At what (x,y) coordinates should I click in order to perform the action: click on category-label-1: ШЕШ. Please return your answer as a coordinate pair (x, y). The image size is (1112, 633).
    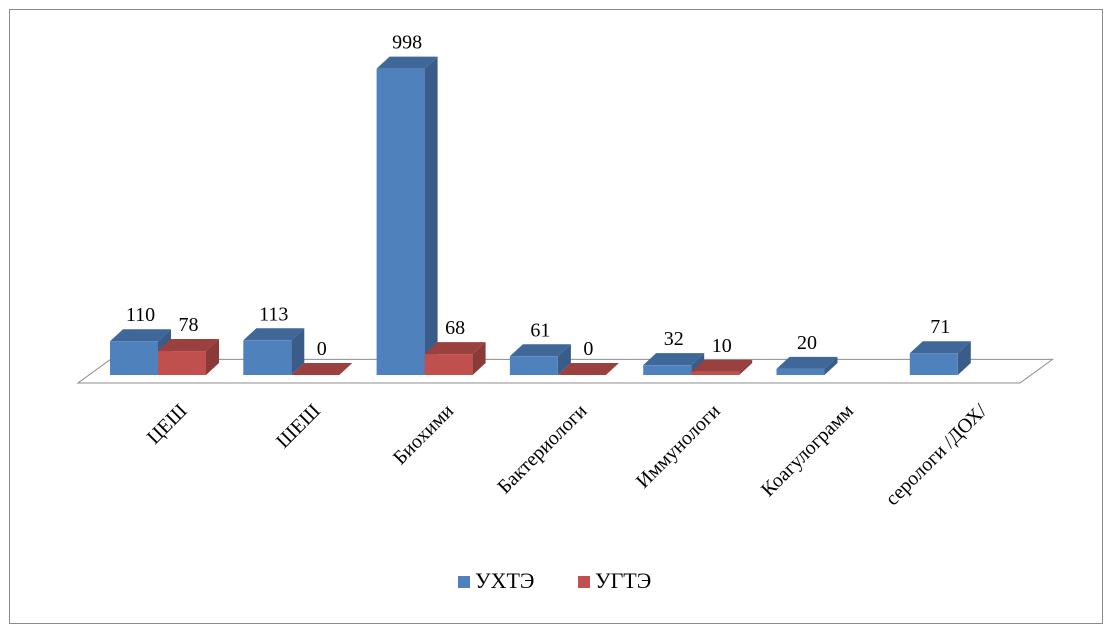
    Looking at the image, I should click on (298, 426).